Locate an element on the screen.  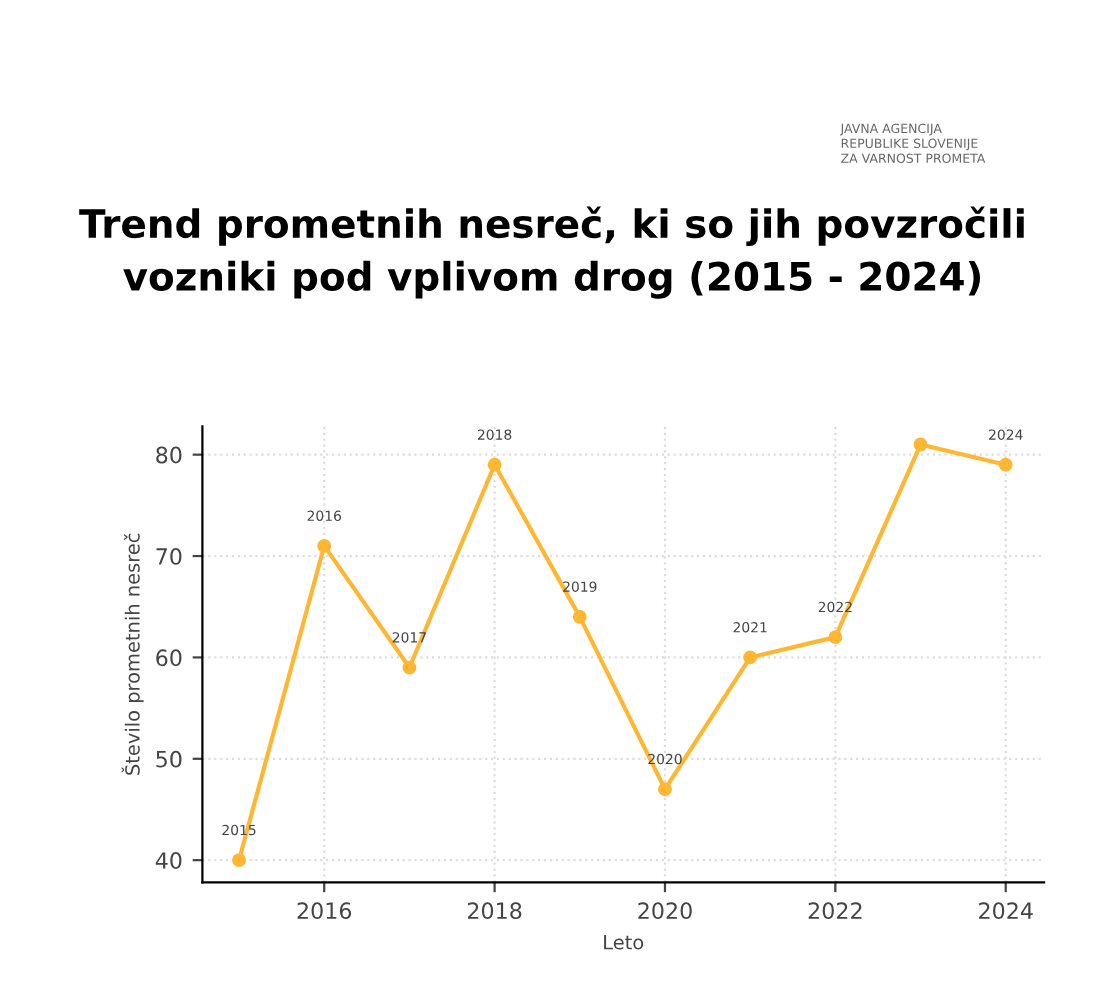
chart-title: Trend prometnih nesreč, ki so jih povzročili vozniki pod vplivom drog (2015 - 2024) is located at coordinates (551, 252).